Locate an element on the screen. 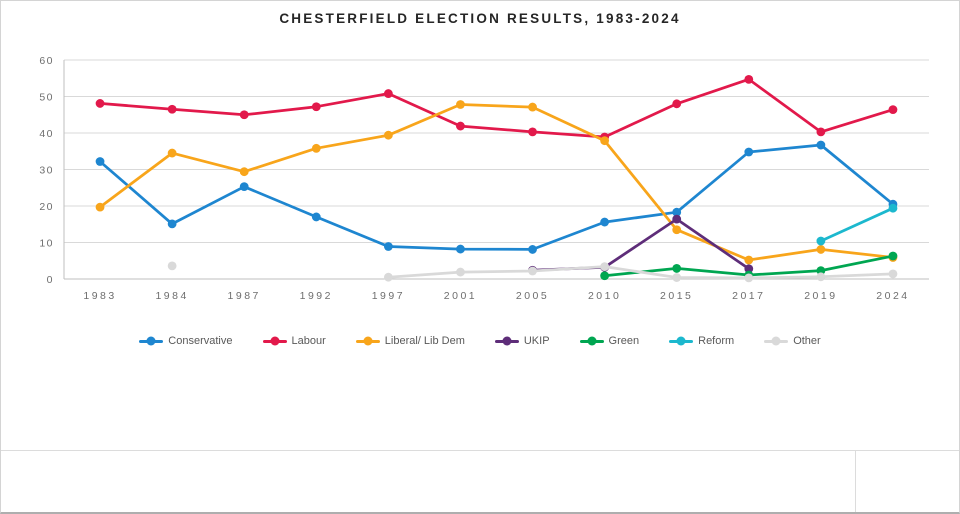  series-line-ukip is located at coordinates (641, 244).